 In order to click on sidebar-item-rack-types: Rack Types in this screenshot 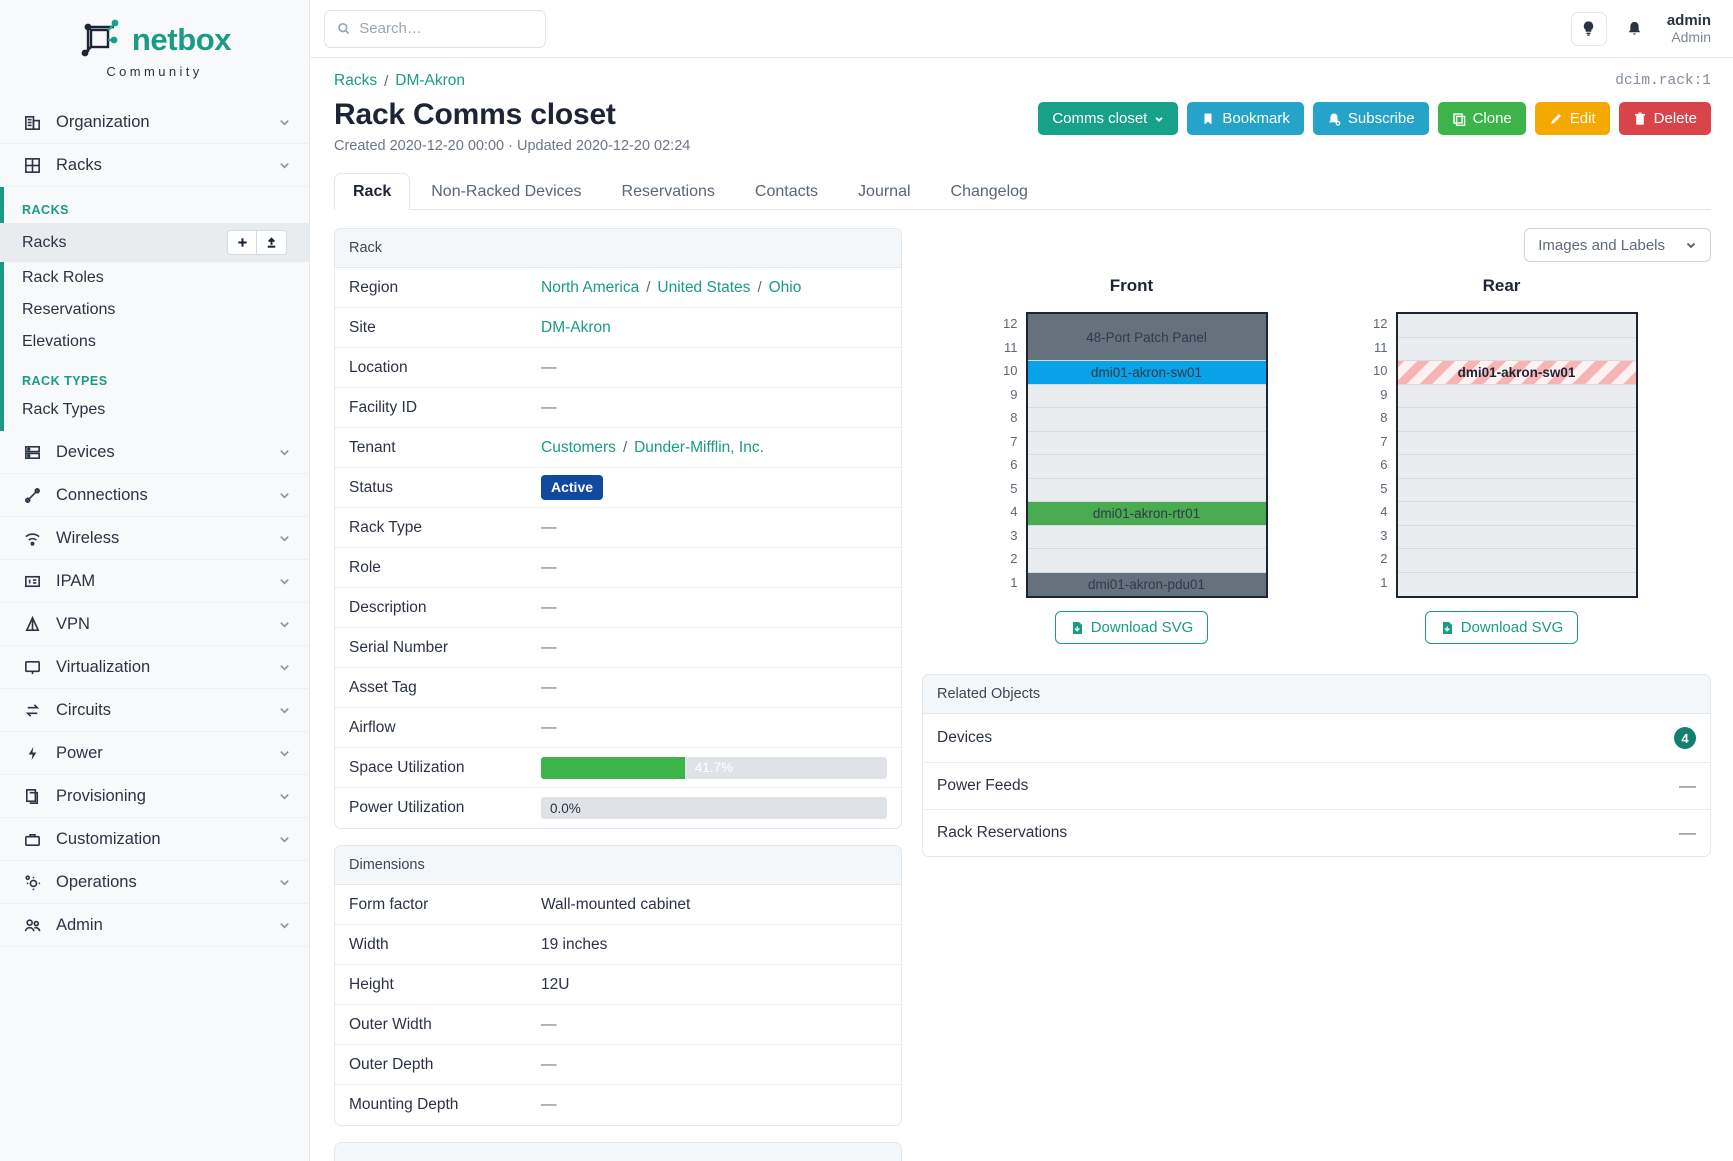, I will do `click(154, 412)`.